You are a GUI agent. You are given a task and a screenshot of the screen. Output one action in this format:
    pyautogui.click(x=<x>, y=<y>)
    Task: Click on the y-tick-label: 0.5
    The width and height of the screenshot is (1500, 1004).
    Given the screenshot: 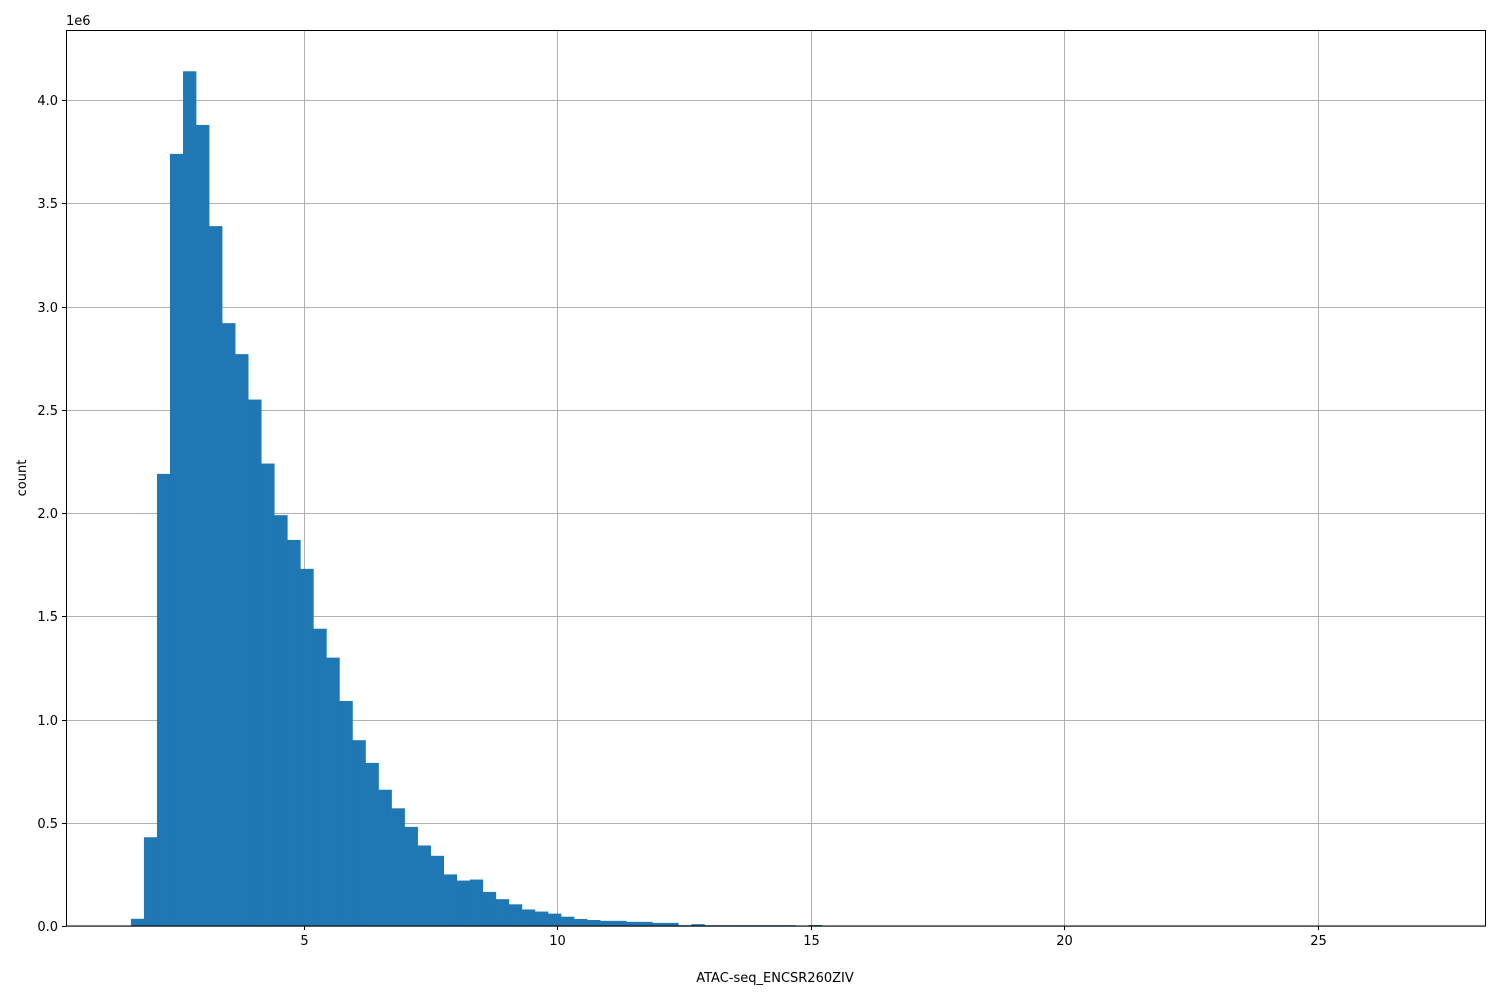 What is the action you would take?
    pyautogui.click(x=47, y=824)
    